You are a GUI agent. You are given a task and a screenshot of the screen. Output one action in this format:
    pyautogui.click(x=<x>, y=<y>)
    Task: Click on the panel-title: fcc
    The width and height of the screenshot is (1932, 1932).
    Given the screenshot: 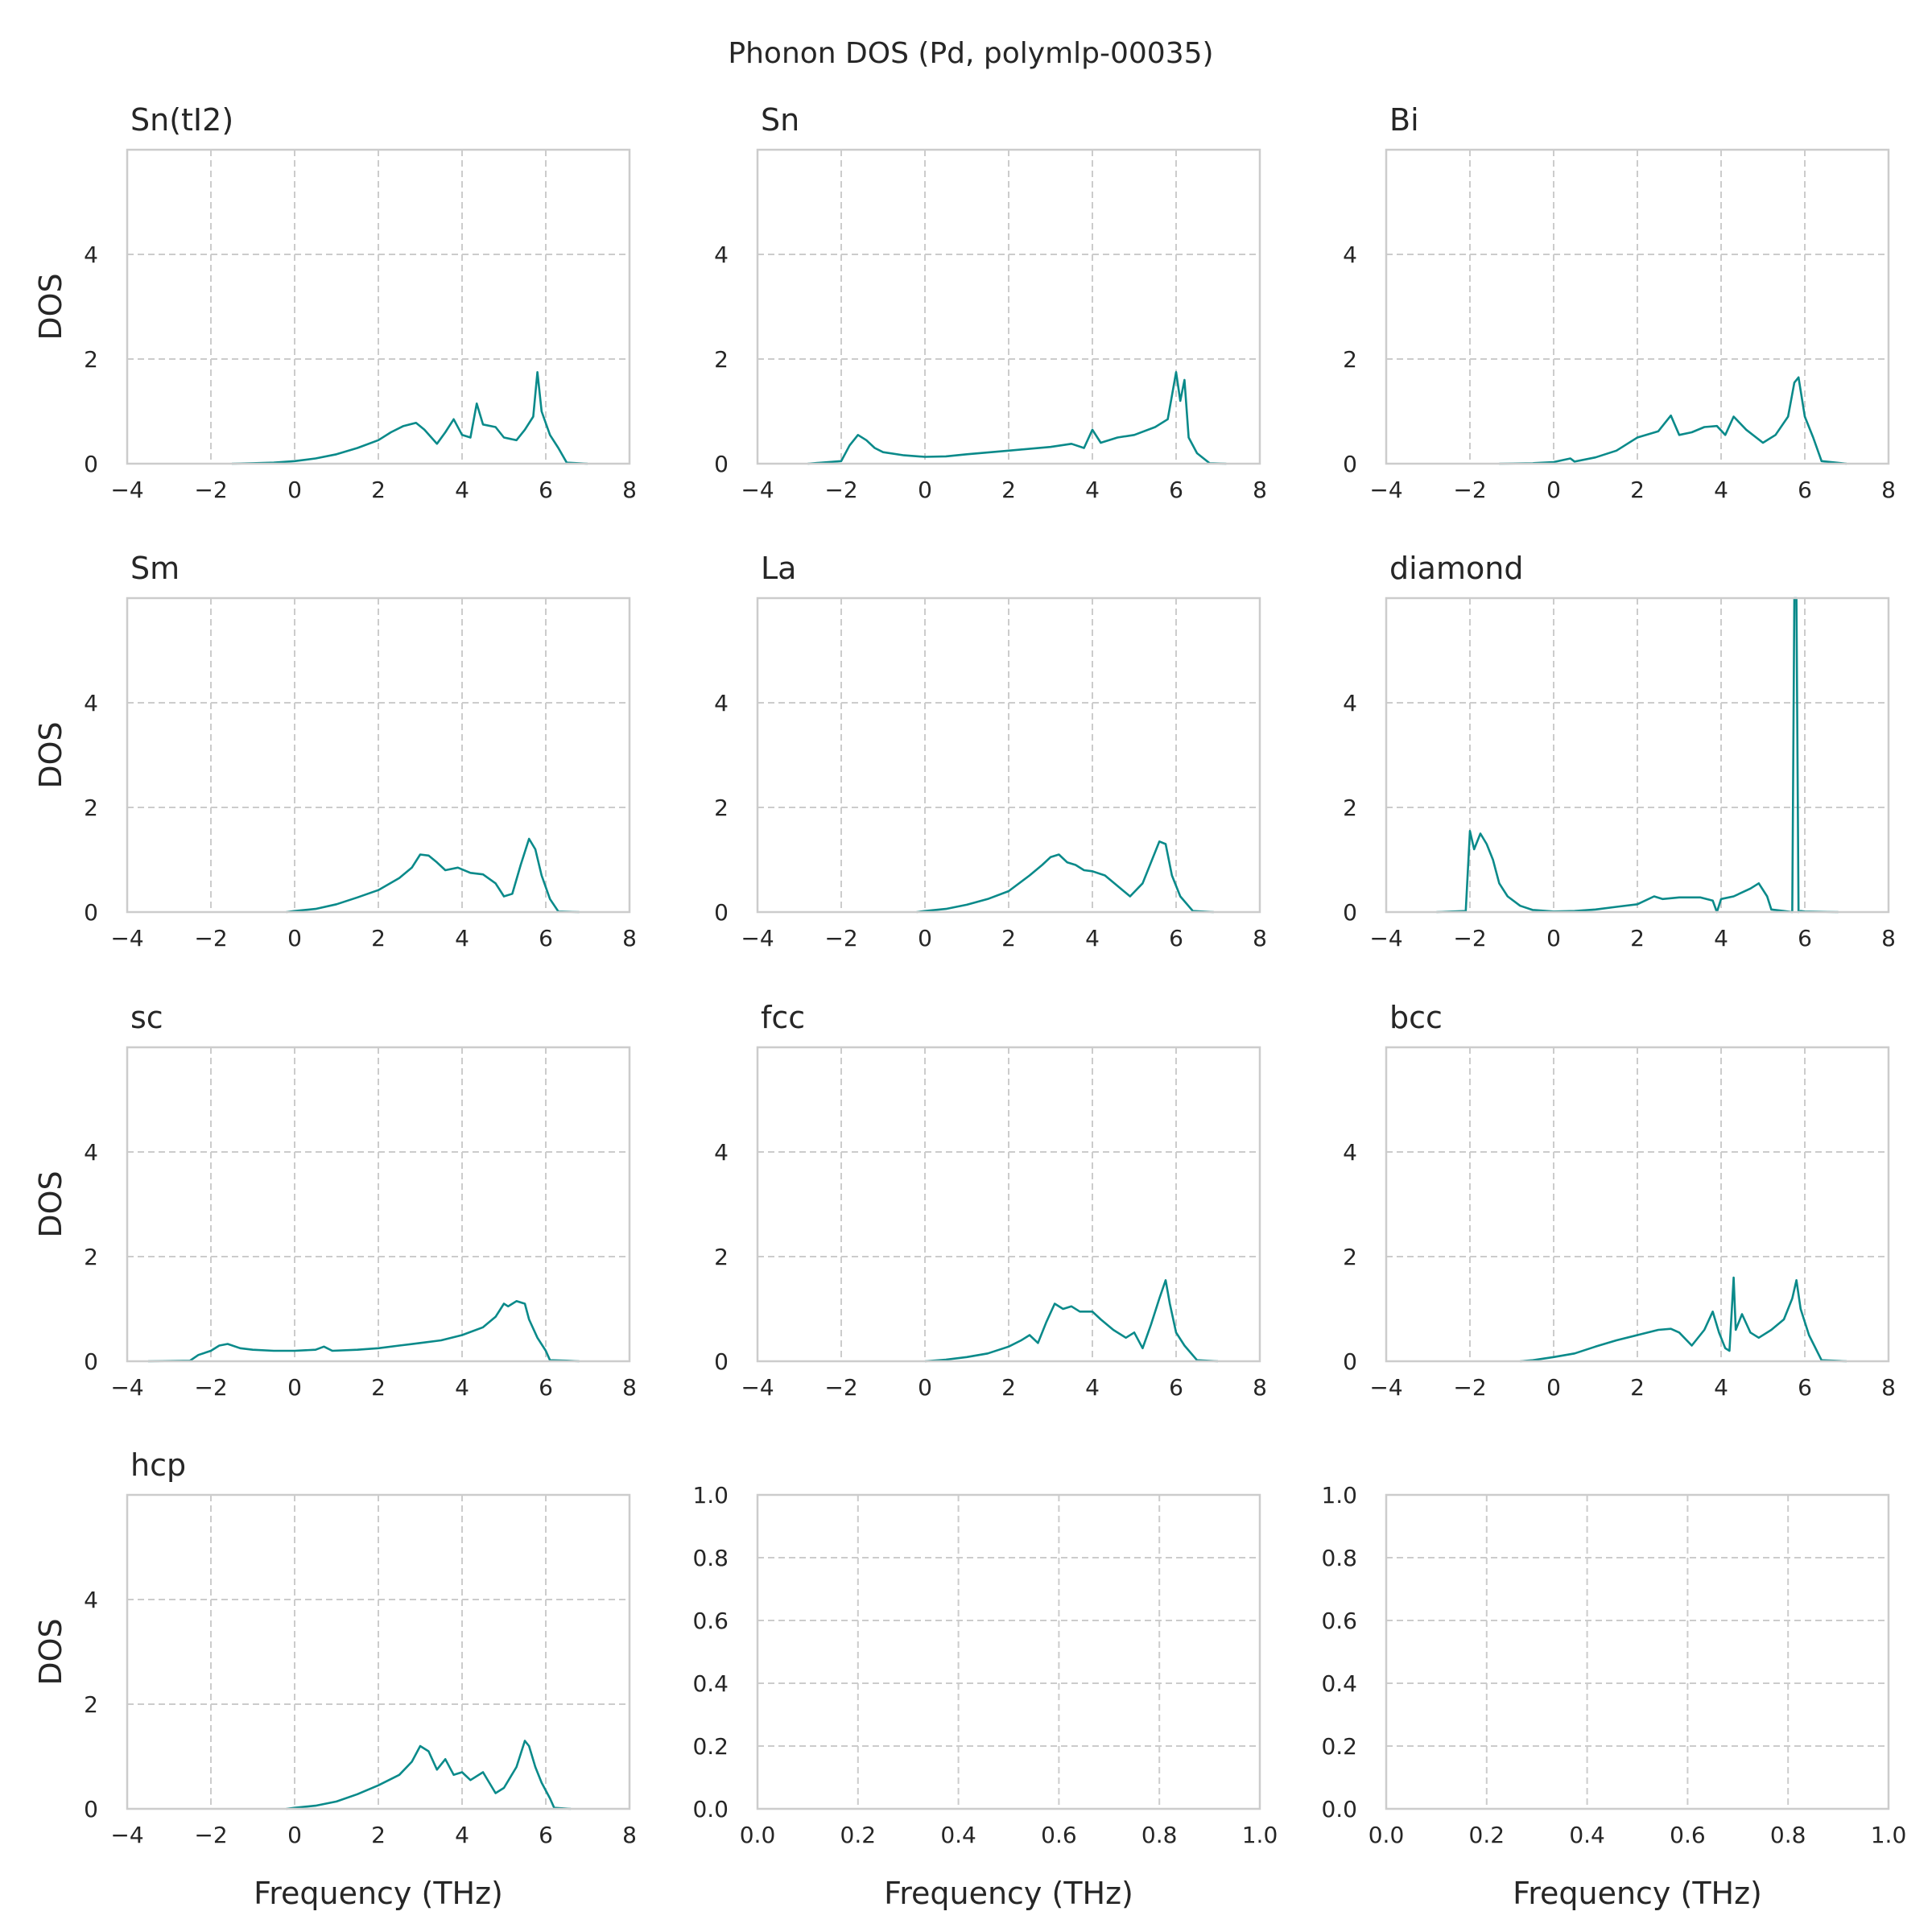 What is the action you would take?
    pyautogui.click(x=783, y=1017)
    